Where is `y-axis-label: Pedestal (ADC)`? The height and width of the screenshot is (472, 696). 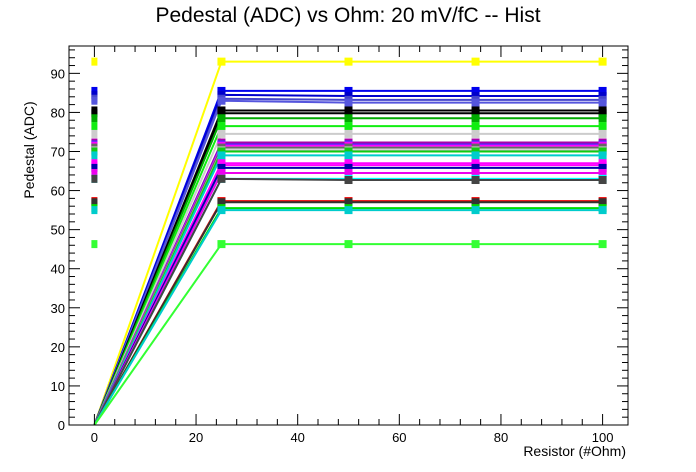
y-axis-label: Pedestal (ADC) is located at coordinates (29, 149).